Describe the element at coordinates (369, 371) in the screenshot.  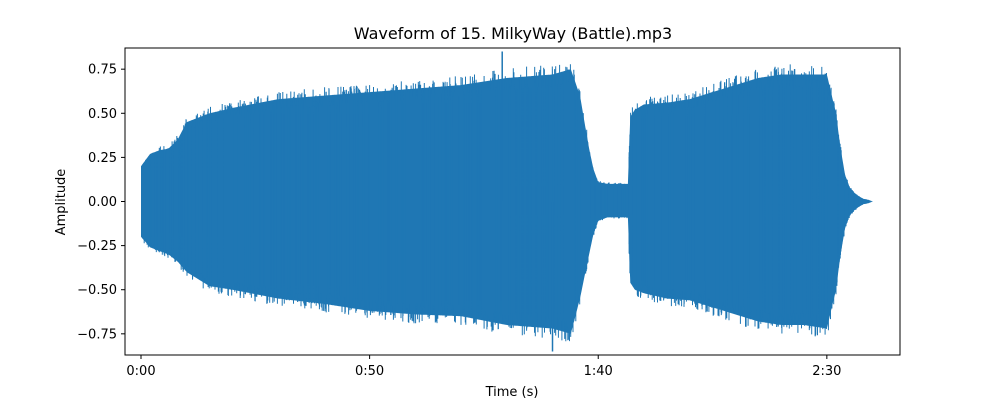
I see `x-tick-label: 0:50` at that location.